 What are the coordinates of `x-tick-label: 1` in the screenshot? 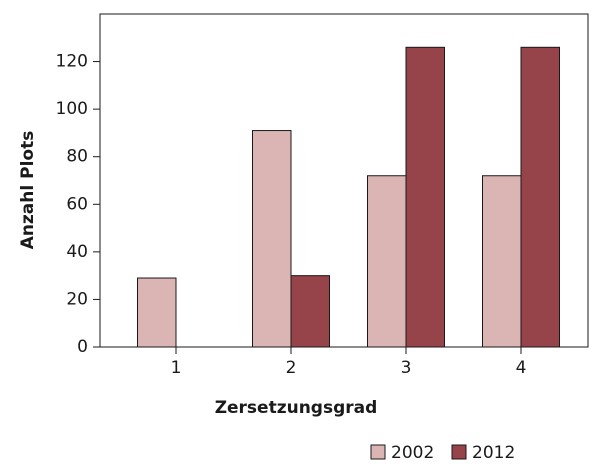 It's located at (176, 368).